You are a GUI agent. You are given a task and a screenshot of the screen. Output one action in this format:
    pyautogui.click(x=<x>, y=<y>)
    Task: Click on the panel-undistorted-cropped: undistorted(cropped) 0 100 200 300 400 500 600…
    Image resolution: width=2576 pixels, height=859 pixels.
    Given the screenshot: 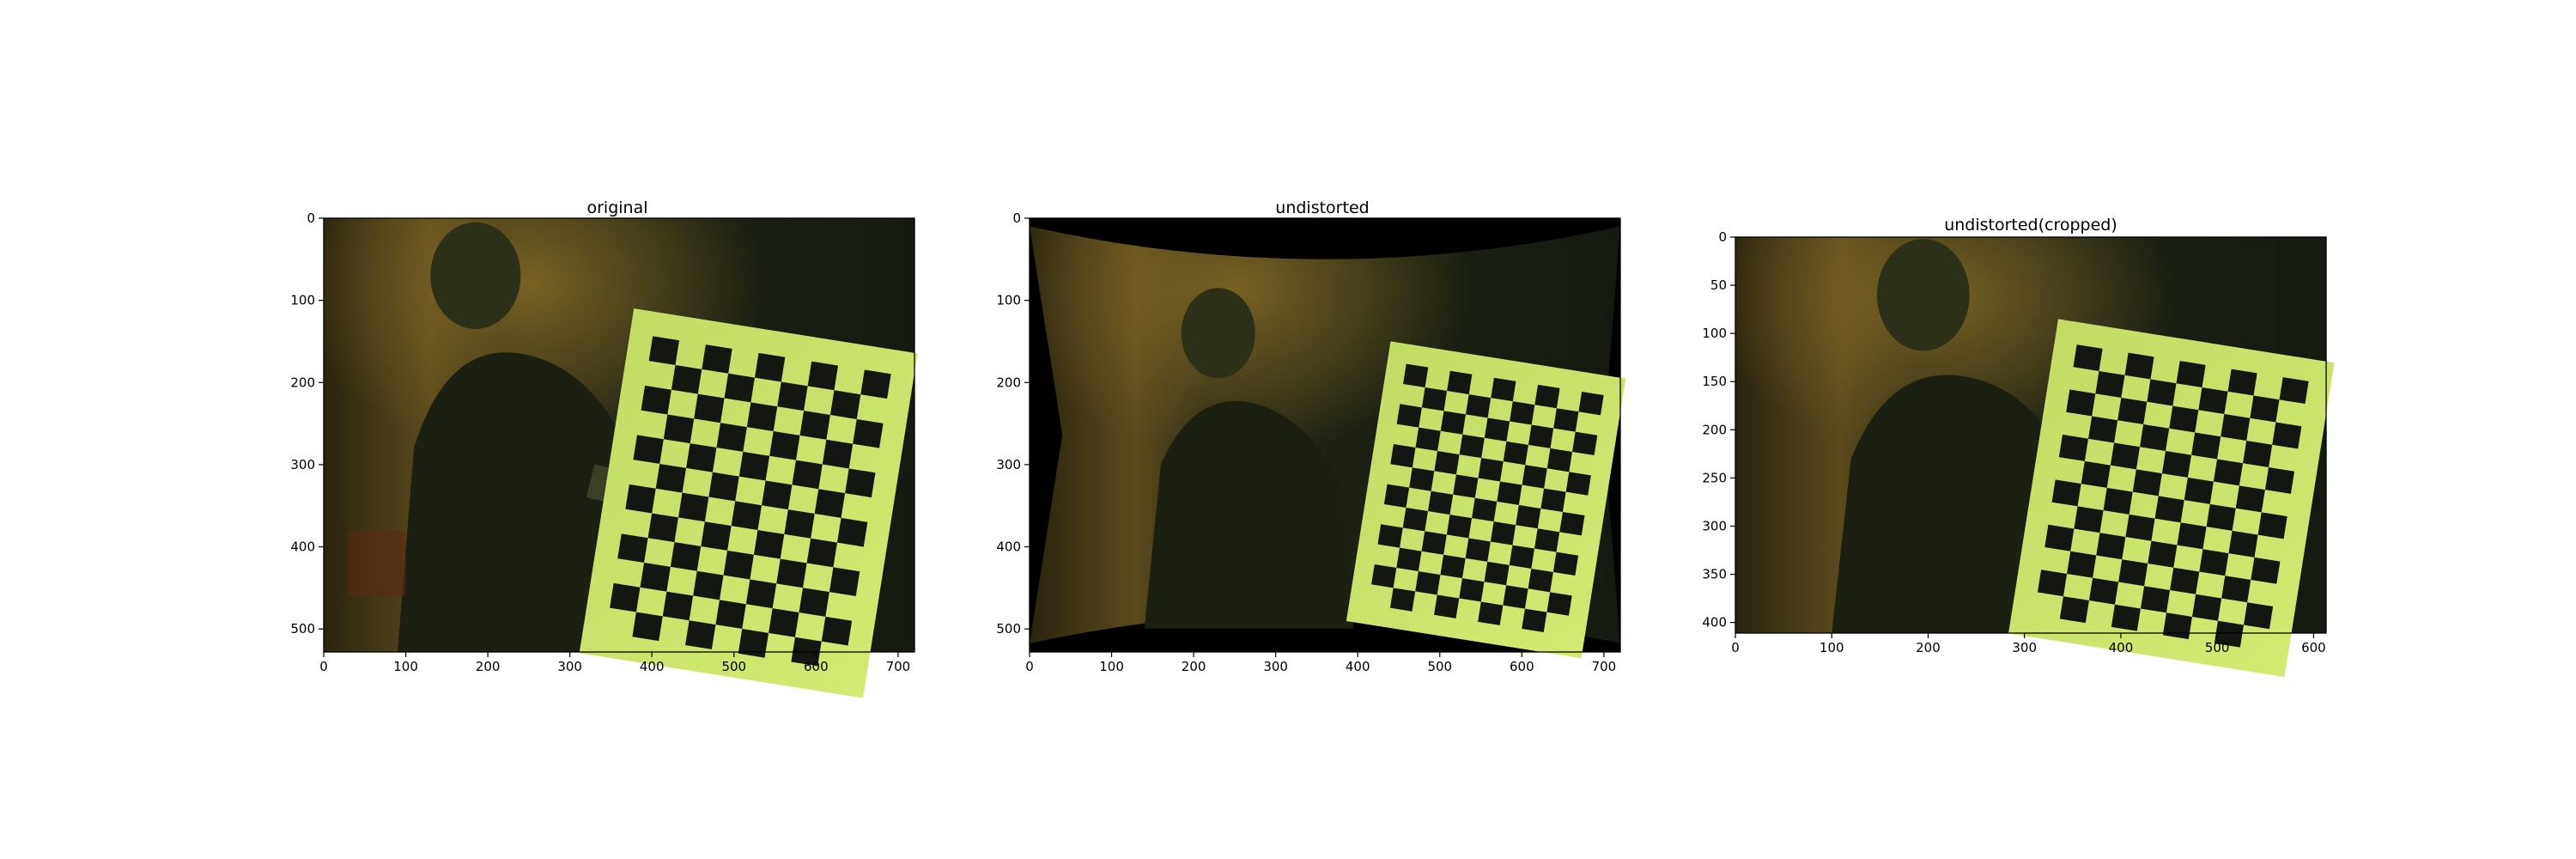 What is the action you would take?
    pyautogui.click(x=2019, y=447)
    